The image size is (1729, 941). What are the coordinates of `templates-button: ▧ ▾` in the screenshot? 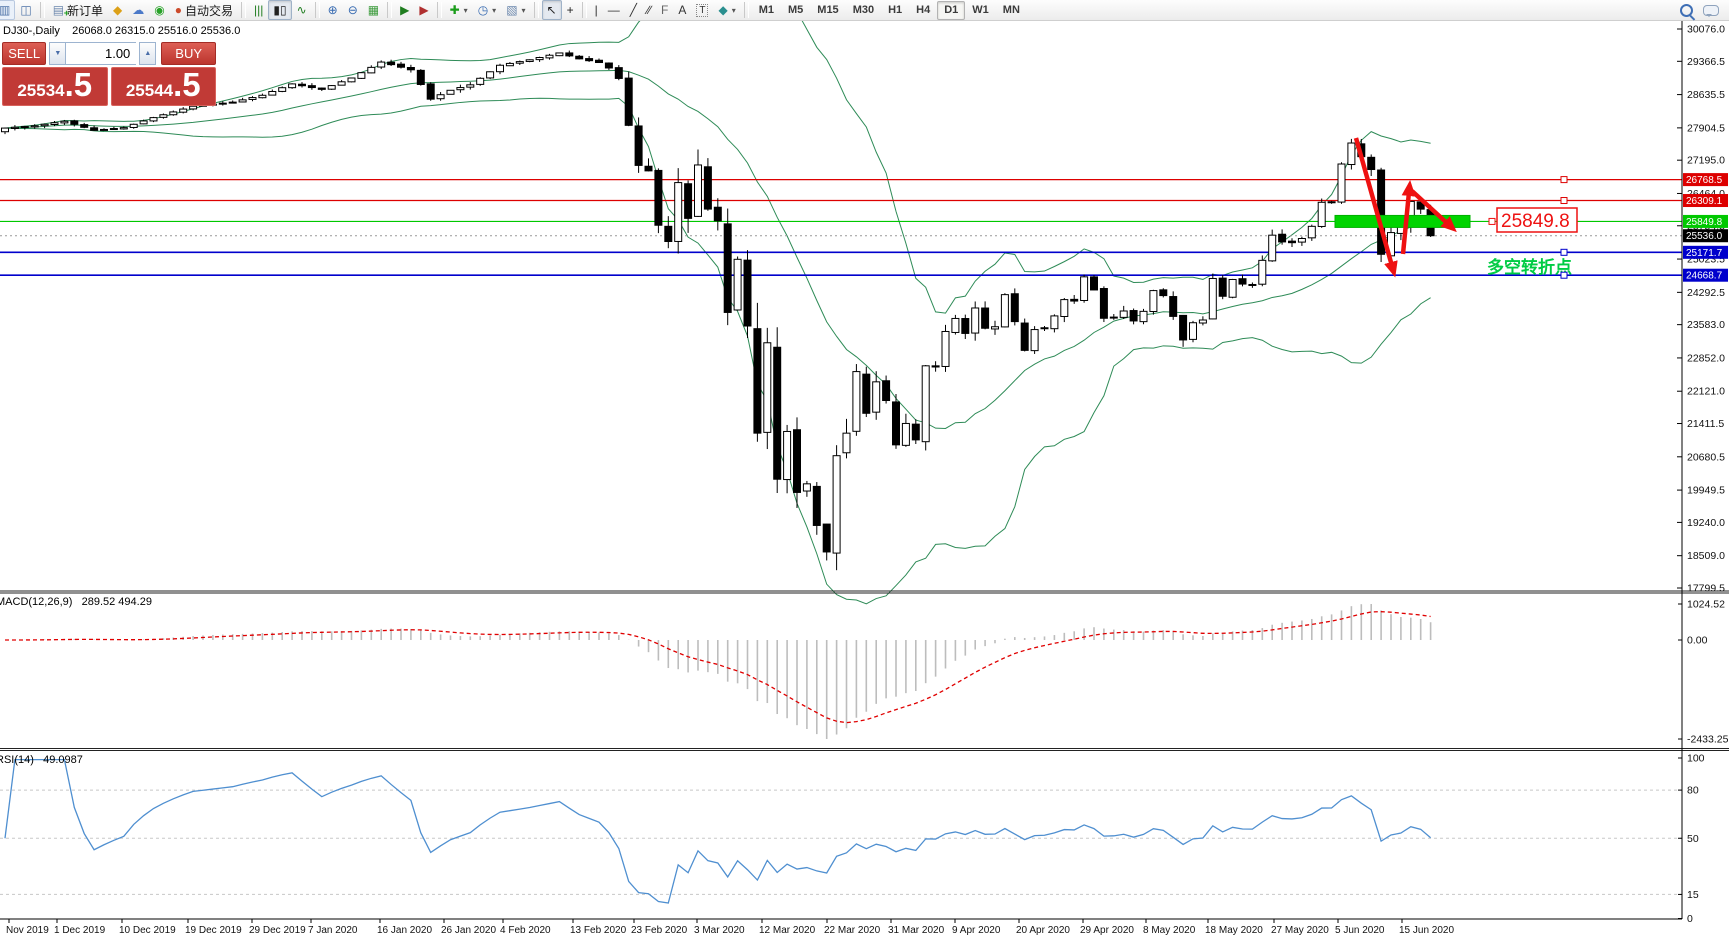 It's located at (515, 10).